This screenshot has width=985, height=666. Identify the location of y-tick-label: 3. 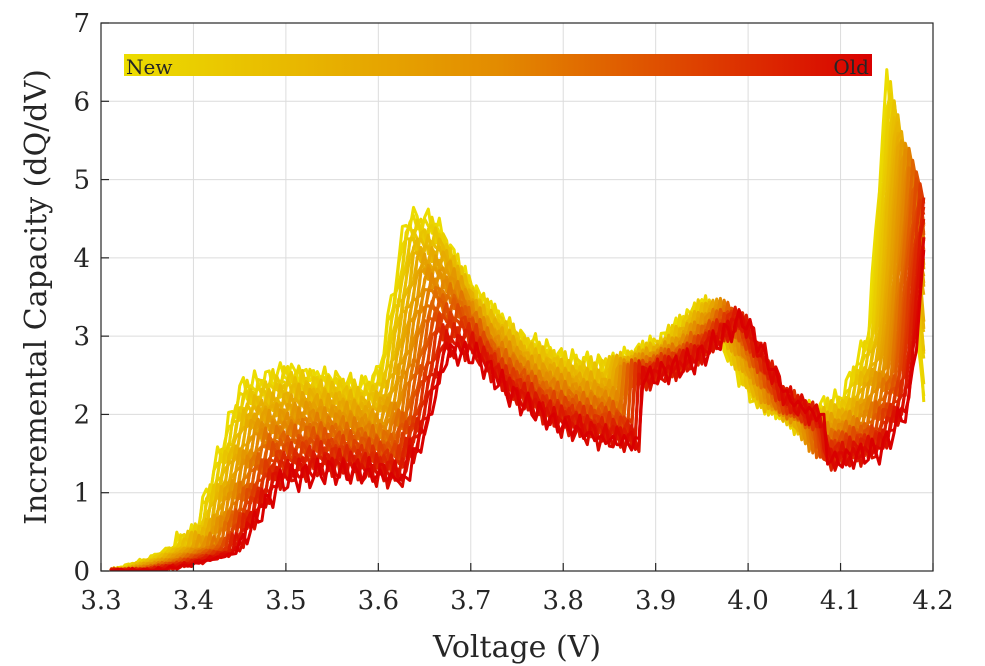
(81, 337).